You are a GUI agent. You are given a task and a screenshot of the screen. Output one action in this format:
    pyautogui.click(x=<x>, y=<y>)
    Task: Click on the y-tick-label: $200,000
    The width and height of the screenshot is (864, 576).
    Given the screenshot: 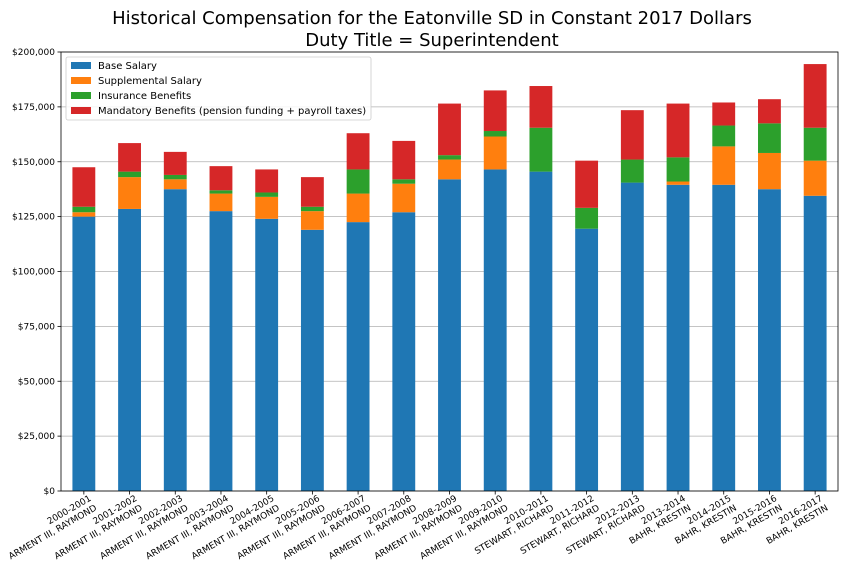 What is the action you would take?
    pyautogui.click(x=33, y=53)
    